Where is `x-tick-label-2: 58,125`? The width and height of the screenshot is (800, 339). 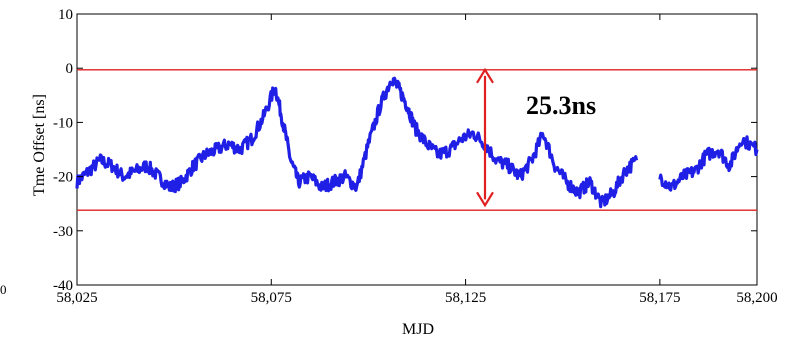
x-tick-label-2: 58,125 is located at coordinates (465, 298).